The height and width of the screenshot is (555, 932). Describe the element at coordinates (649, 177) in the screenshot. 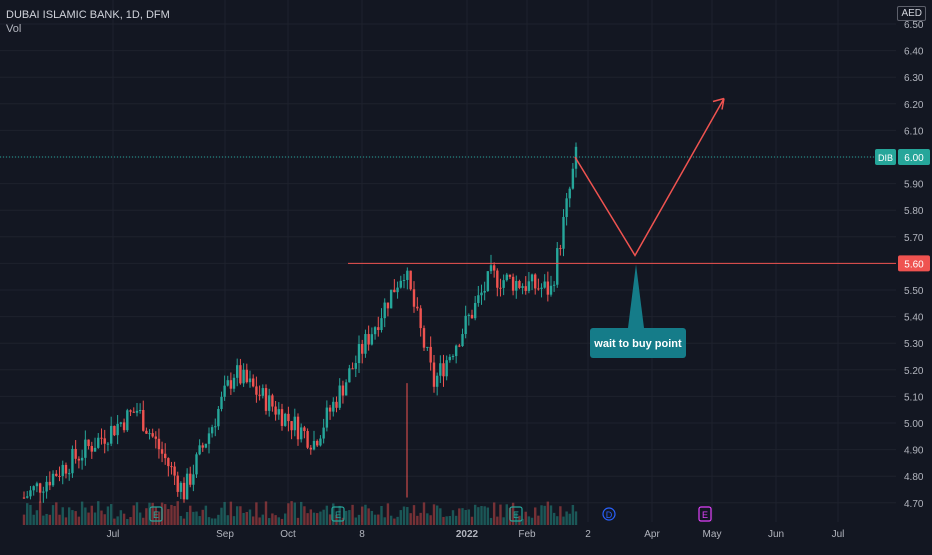

I see `projection-path` at that location.